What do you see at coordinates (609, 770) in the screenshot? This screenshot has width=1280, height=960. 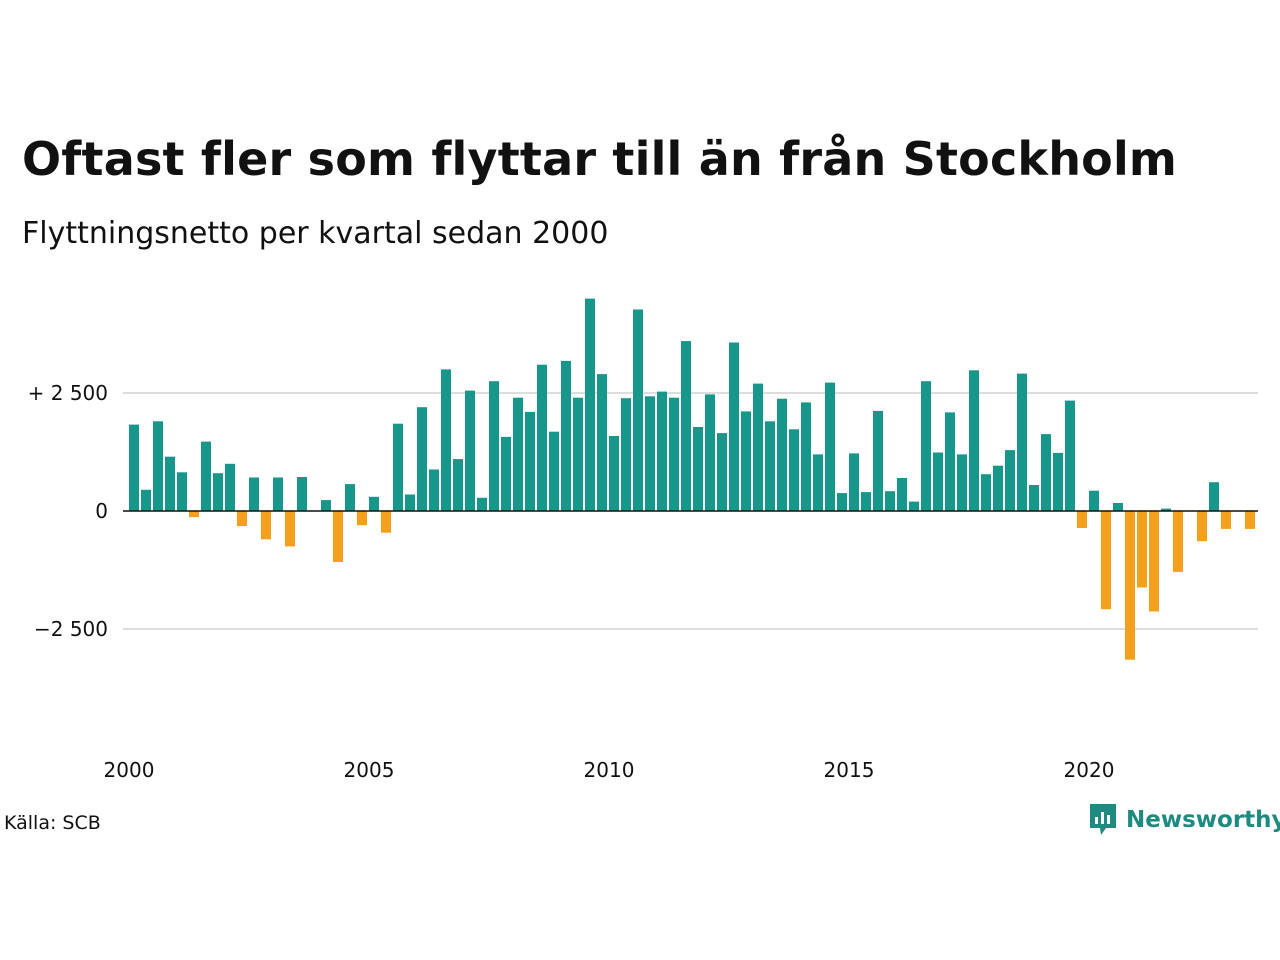 I see `x-axis-ticks: 2000 2005 2010 2015 2020` at bounding box center [609, 770].